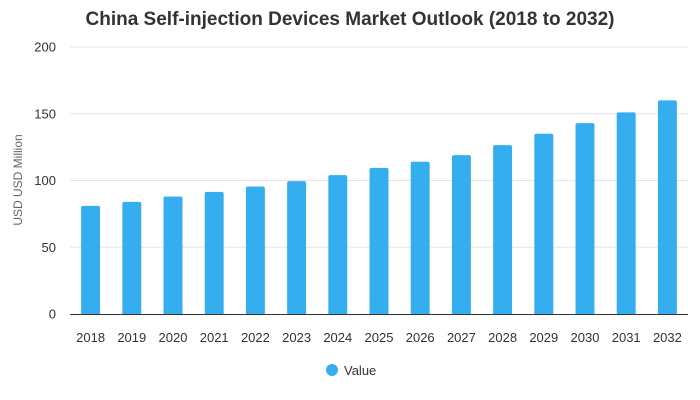  I want to click on bar-2021, so click(214, 252).